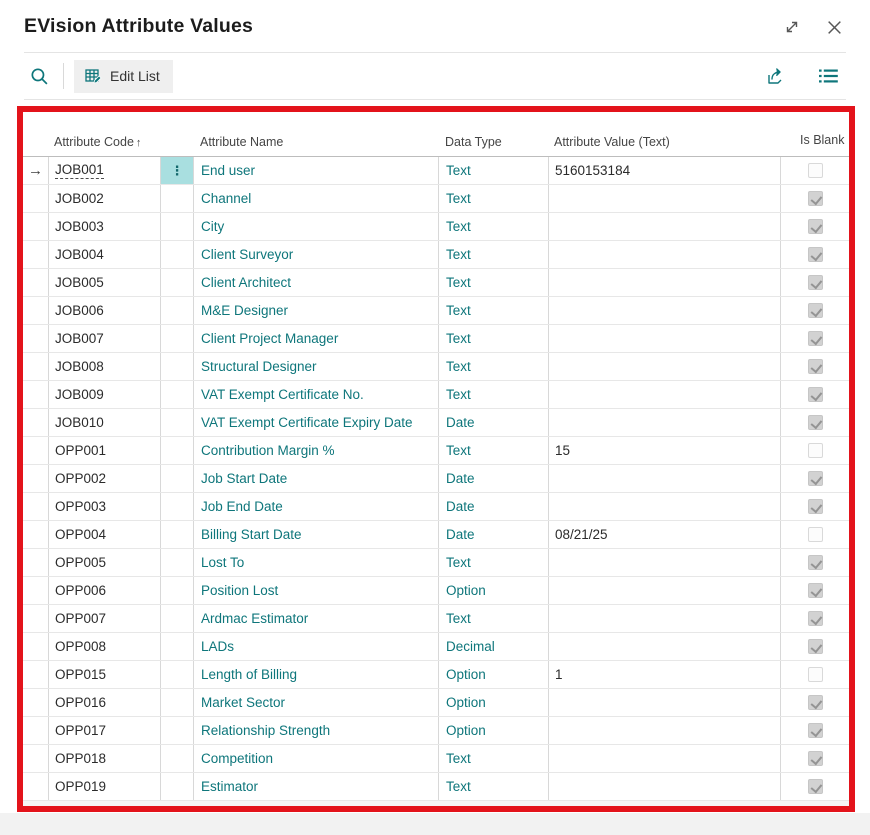 The height and width of the screenshot is (835, 870). Describe the element at coordinates (259, 366) in the screenshot. I see `attribute-name-link: Structural Designer` at that location.